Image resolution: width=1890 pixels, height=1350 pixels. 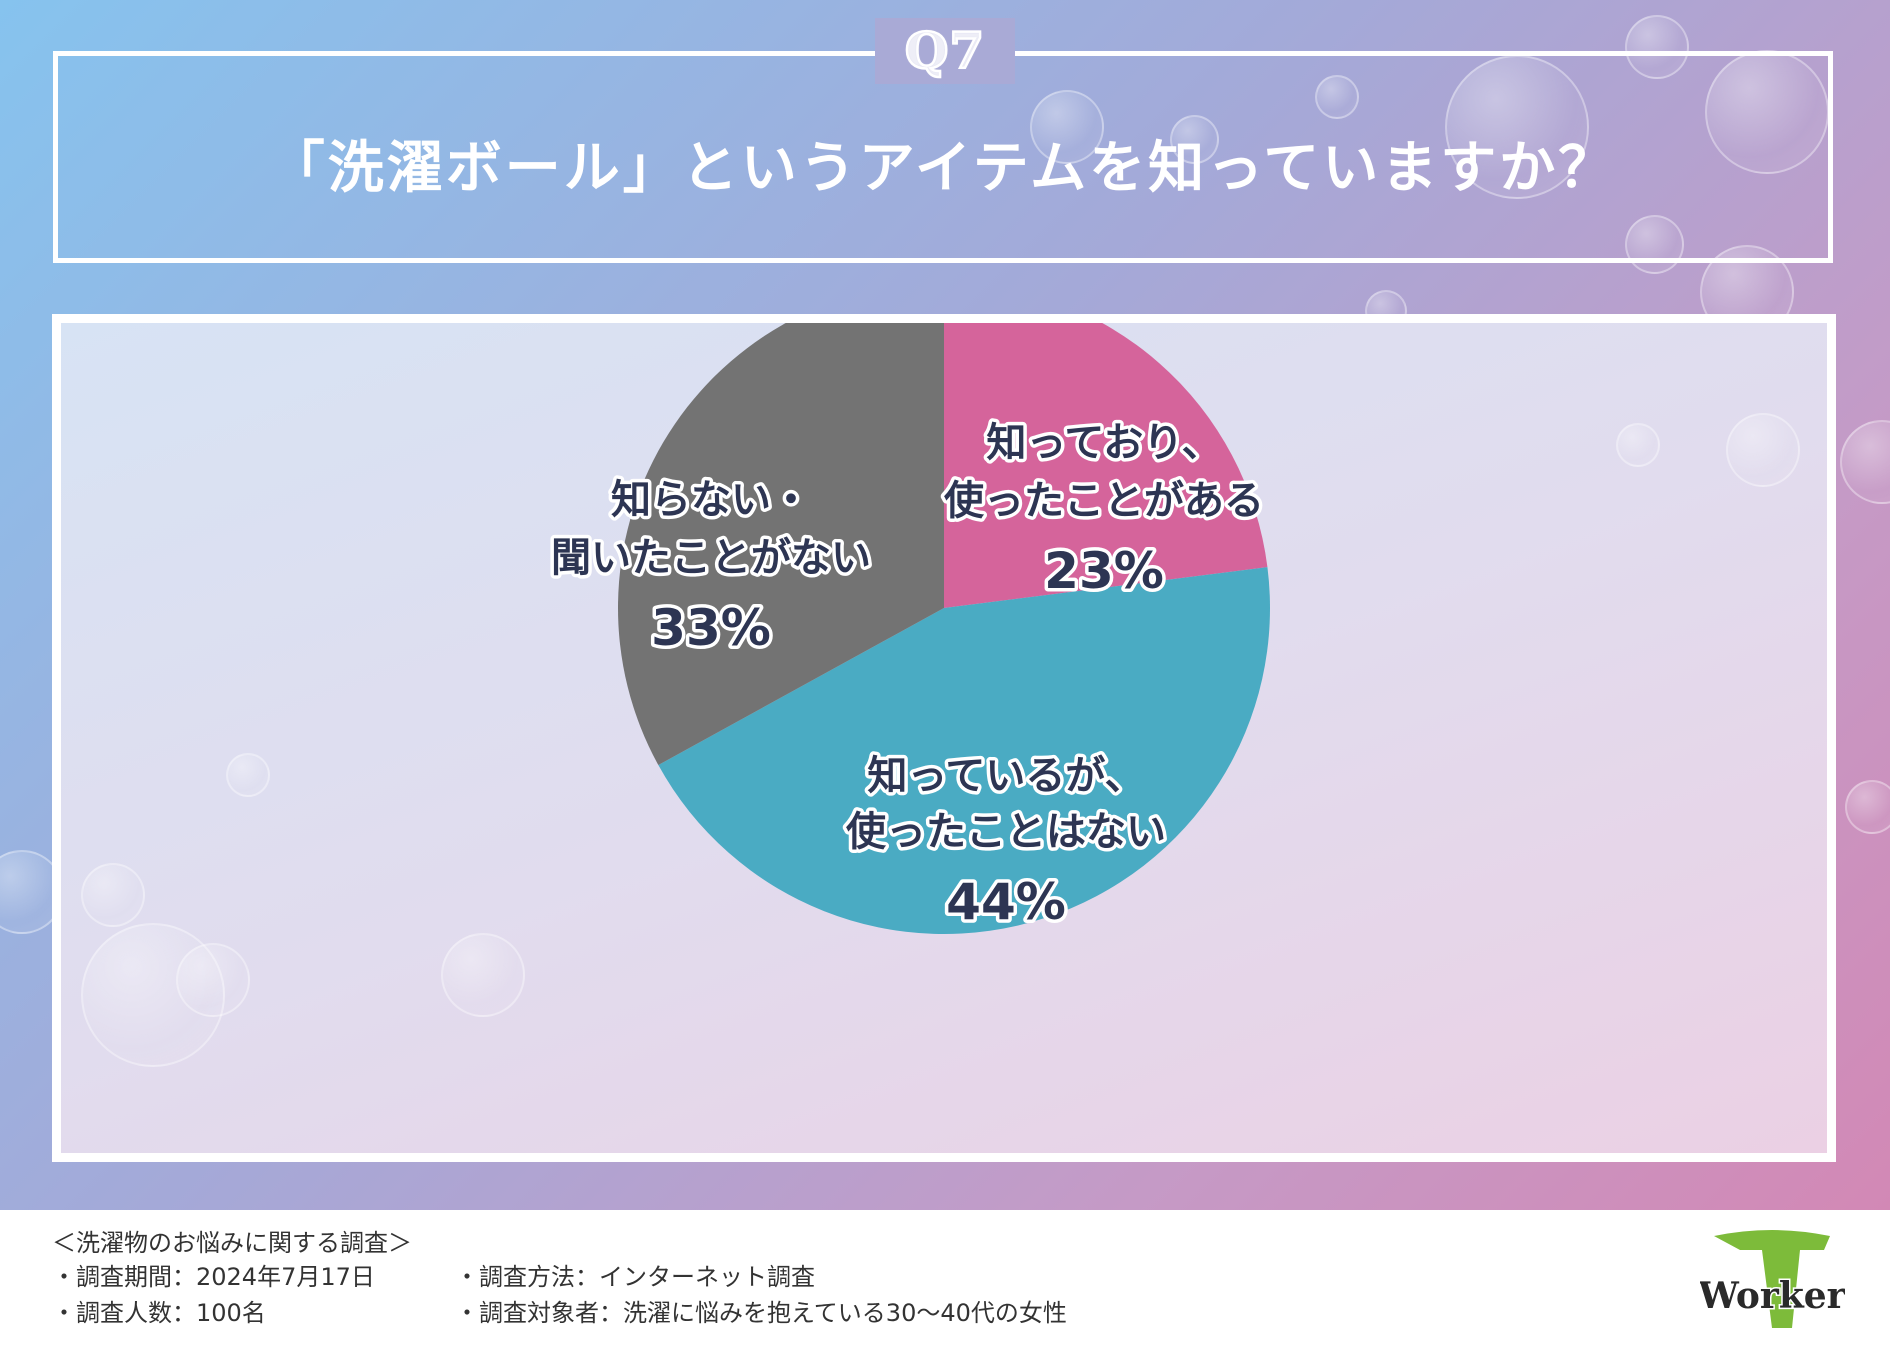 I want to click on worker-logo-mark-icon, so click(x=1772, y=1279).